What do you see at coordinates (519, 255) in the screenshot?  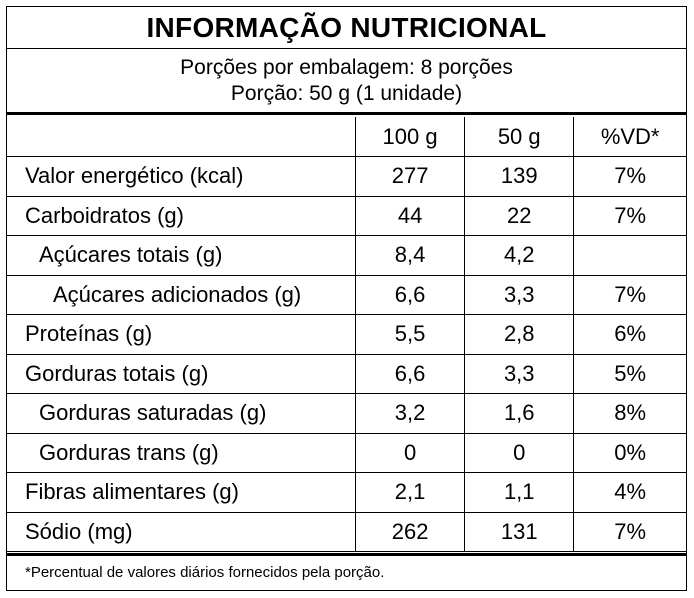 I see `value-50g: 4,2` at bounding box center [519, 255].